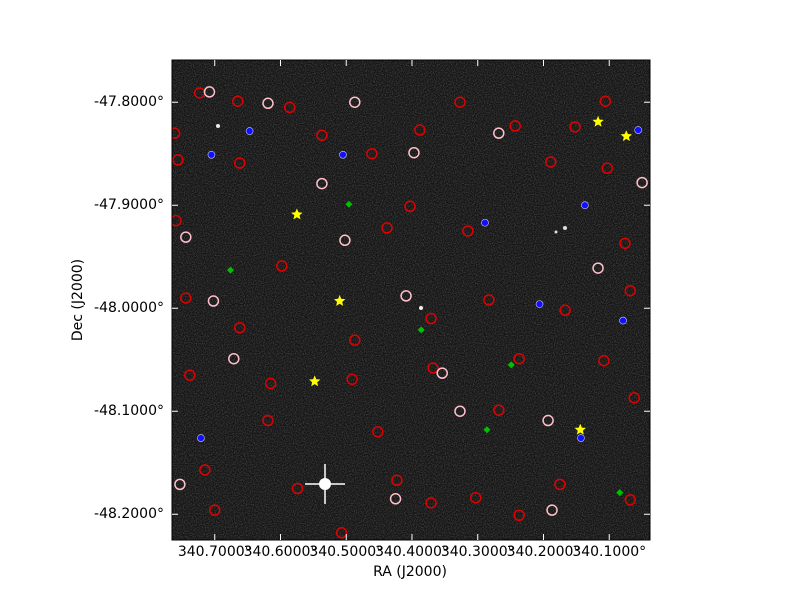 This screenshot has width=800, height=604. What do you see at coordinates (478, 552) in the screenshot?
I see `x-tick-label: 340.3000°` at bounding box center [478, 552].